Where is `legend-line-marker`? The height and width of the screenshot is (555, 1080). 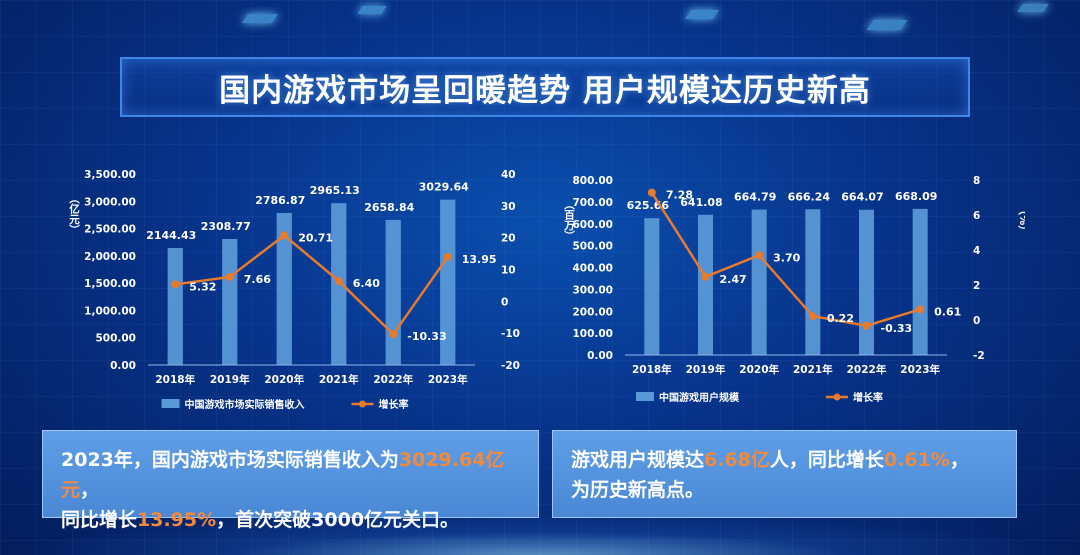
legend-line-marker is located at coordinates (837, 397).